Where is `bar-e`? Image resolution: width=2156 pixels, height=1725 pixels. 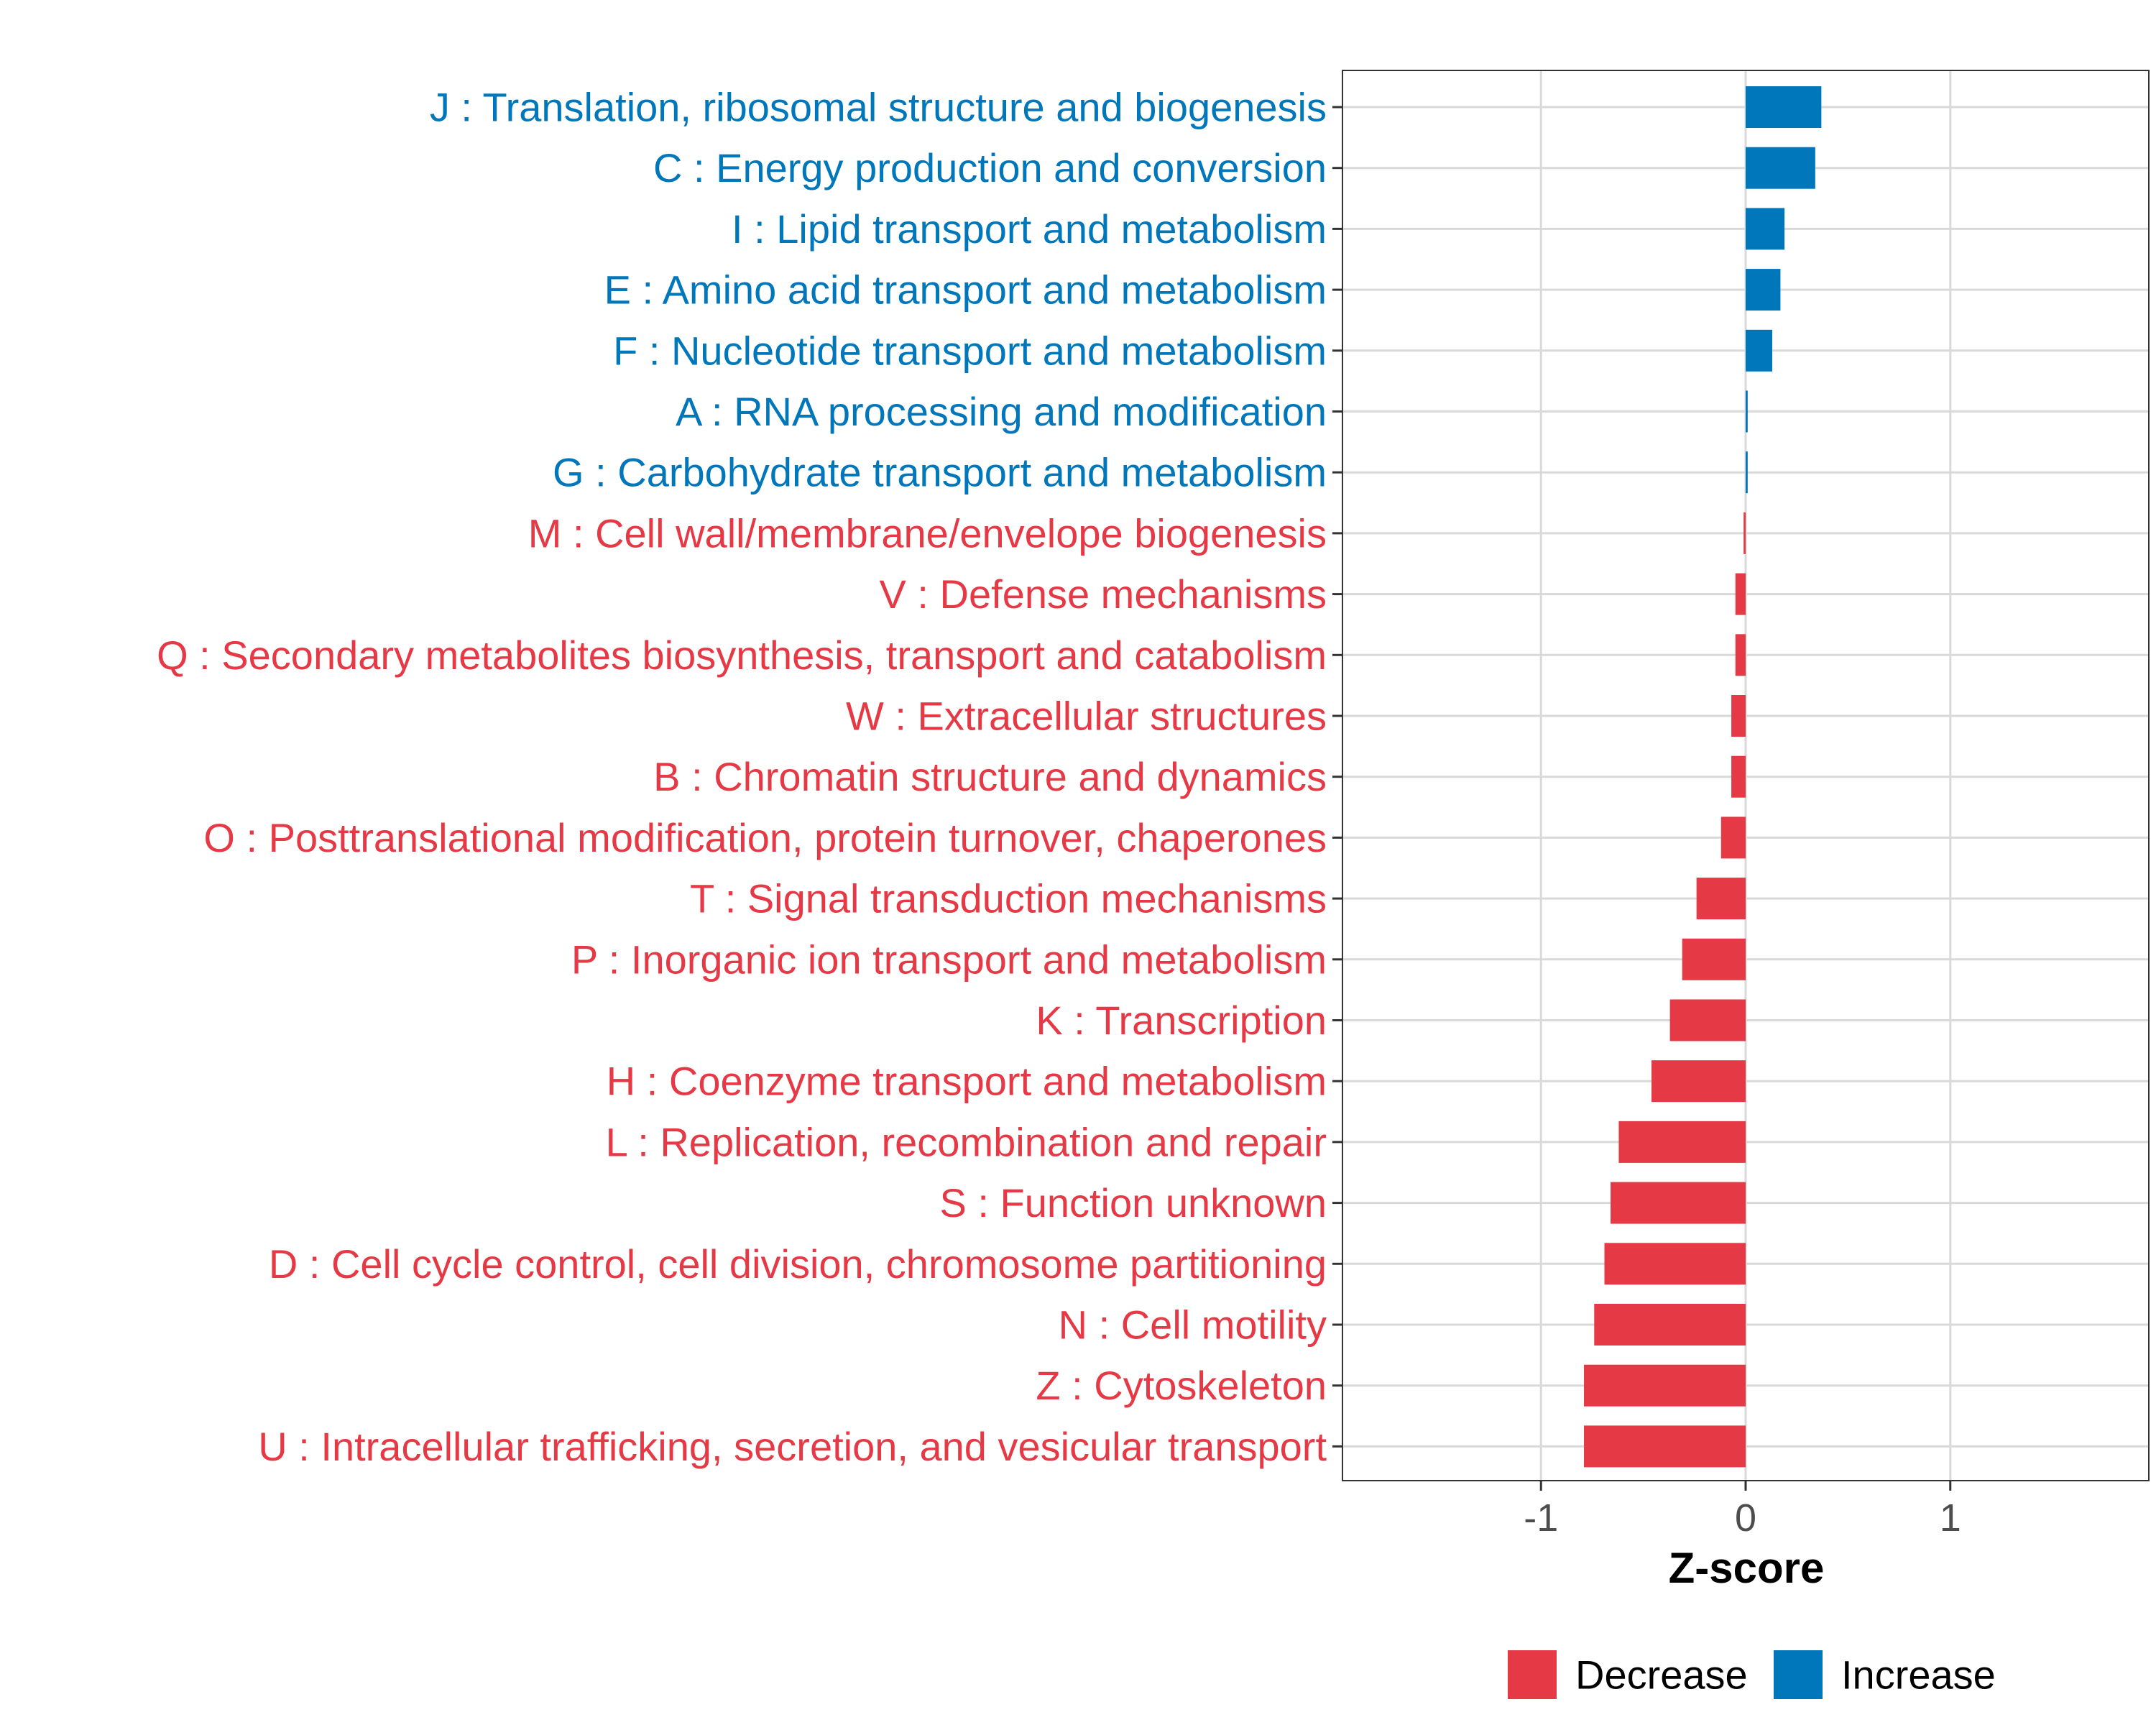 bar-e is located at coordinates (1764, 290).